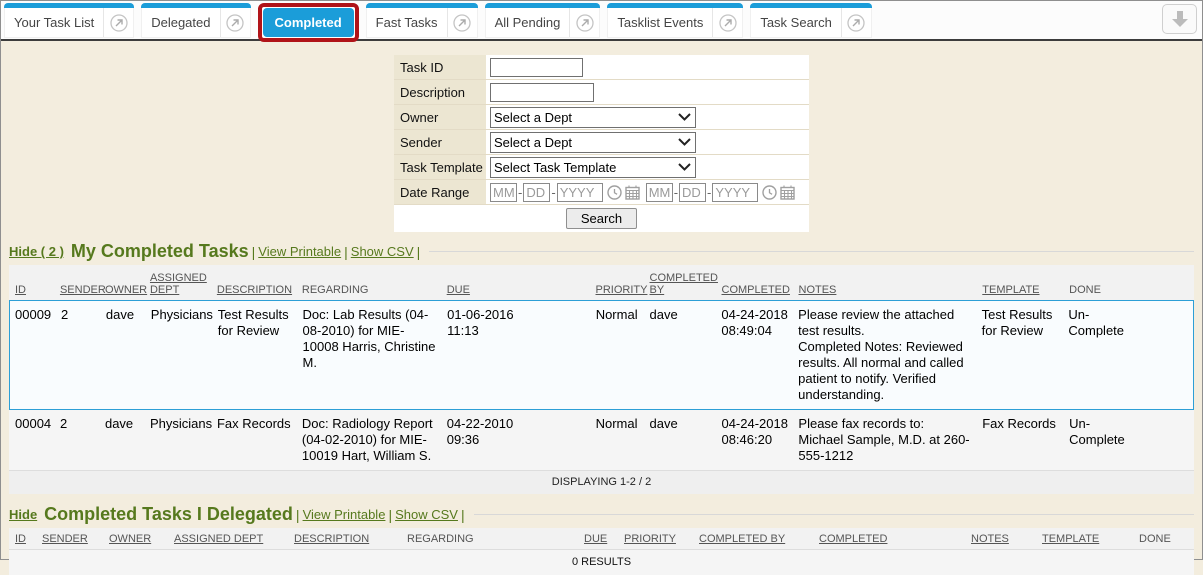 The image size is (1203, 575). Describe the element at coordinates (65, 314) in the screenshot. I see `cell-sender: 2` at that location.